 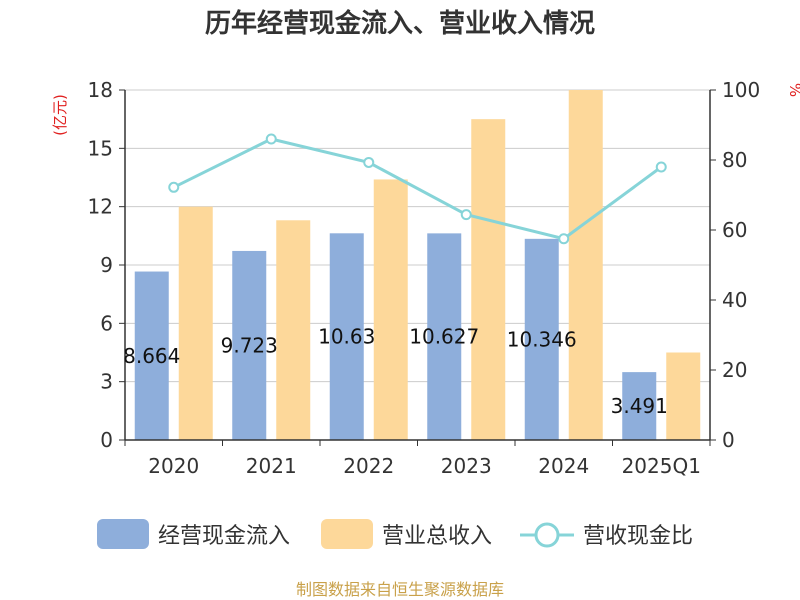 What do you see at coordinates (734, 160) in the screenshot?
I see `right-axis-tick-label: 80` at bounding box center [734, 160].